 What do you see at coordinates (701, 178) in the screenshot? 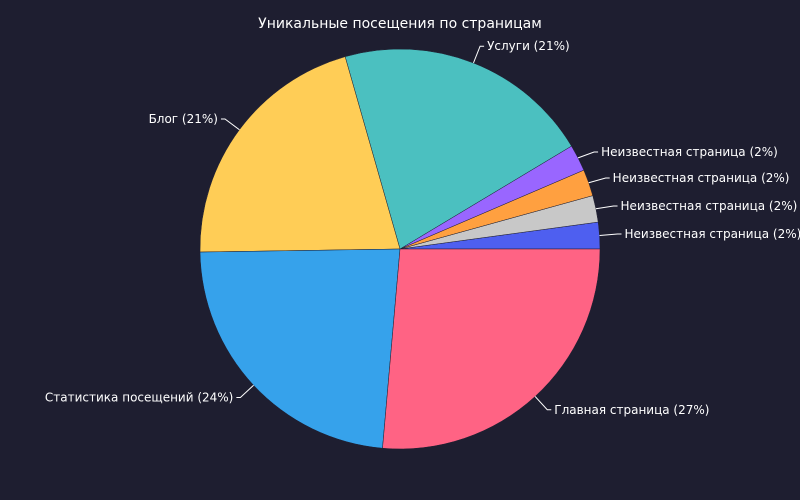
I see `slice-label-2: Неизвестная страница (2%)` at bounding box center [701, 178].